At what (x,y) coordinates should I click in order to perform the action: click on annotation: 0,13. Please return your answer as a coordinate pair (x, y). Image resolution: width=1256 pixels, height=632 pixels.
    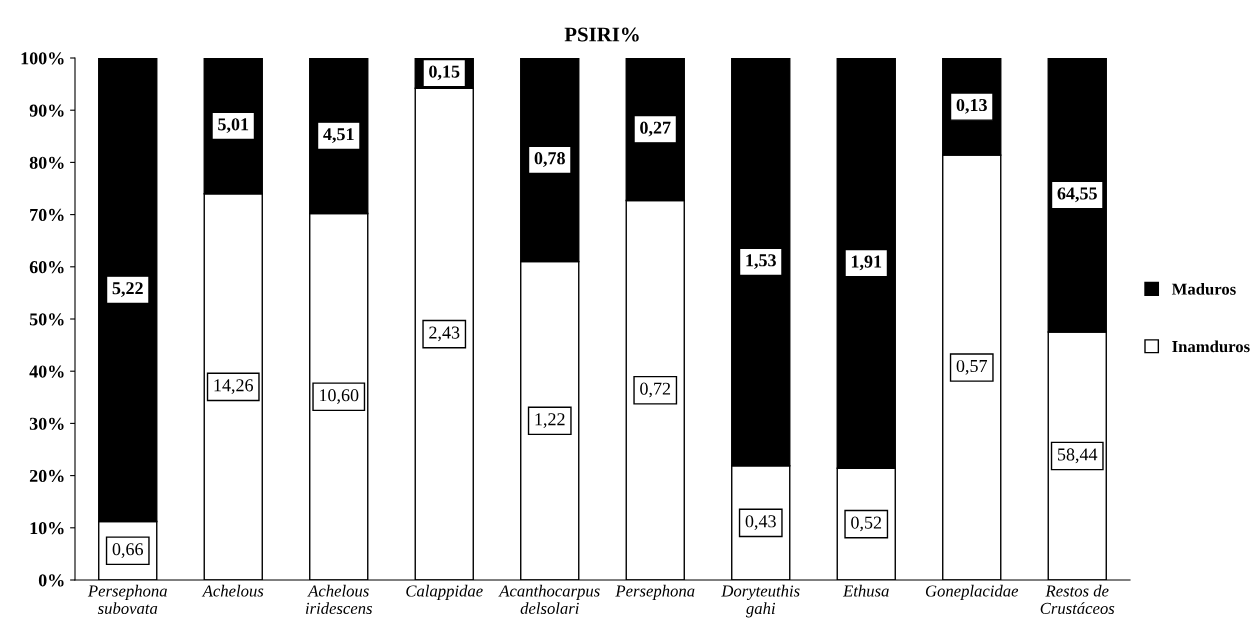
    Looking at the image, I should click on (971, 106).